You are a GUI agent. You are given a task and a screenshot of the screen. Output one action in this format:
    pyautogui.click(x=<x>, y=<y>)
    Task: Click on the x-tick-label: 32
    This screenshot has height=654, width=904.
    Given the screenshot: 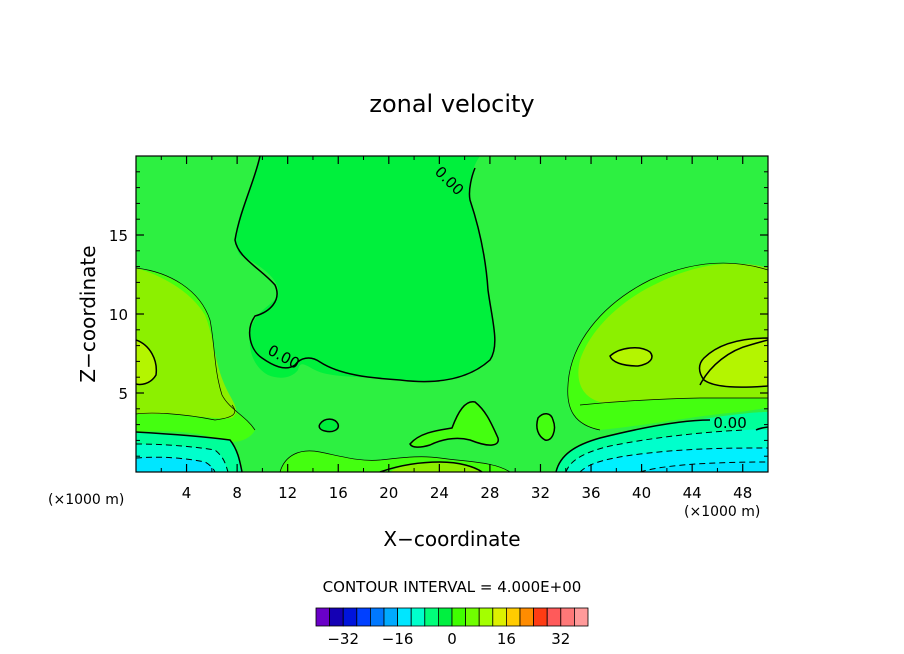 What is the action you would take?
    pyautogui.click(x=540, y=493)
    